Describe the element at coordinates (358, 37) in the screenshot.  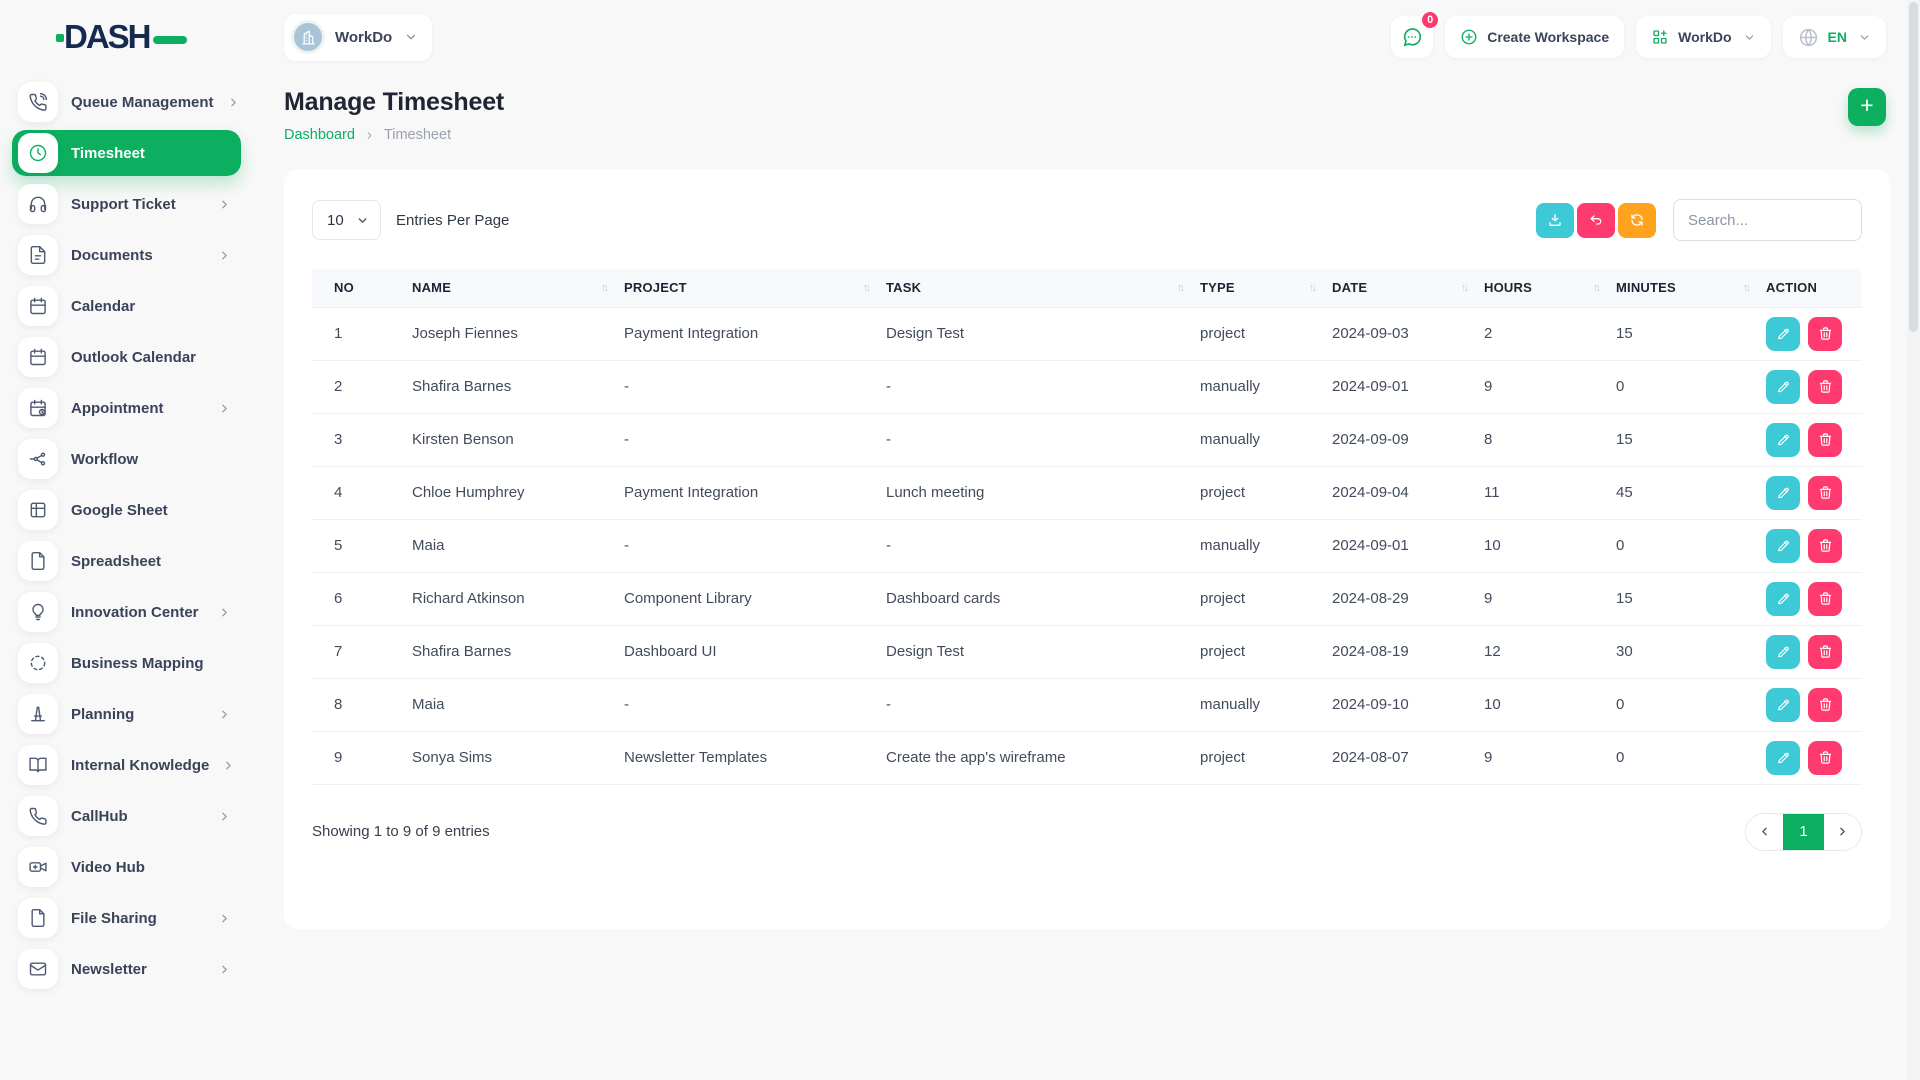
I see `workspace-selector: WorkDo` at that location.